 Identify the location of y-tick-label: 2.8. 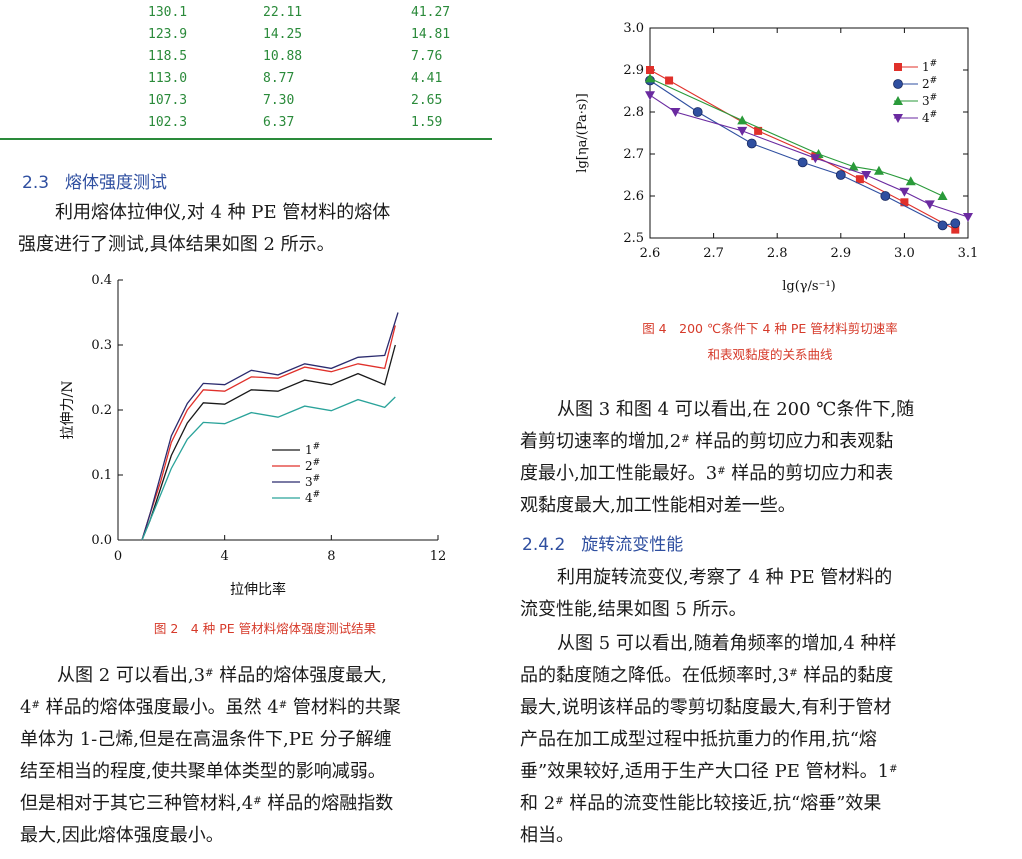
(633, 112).